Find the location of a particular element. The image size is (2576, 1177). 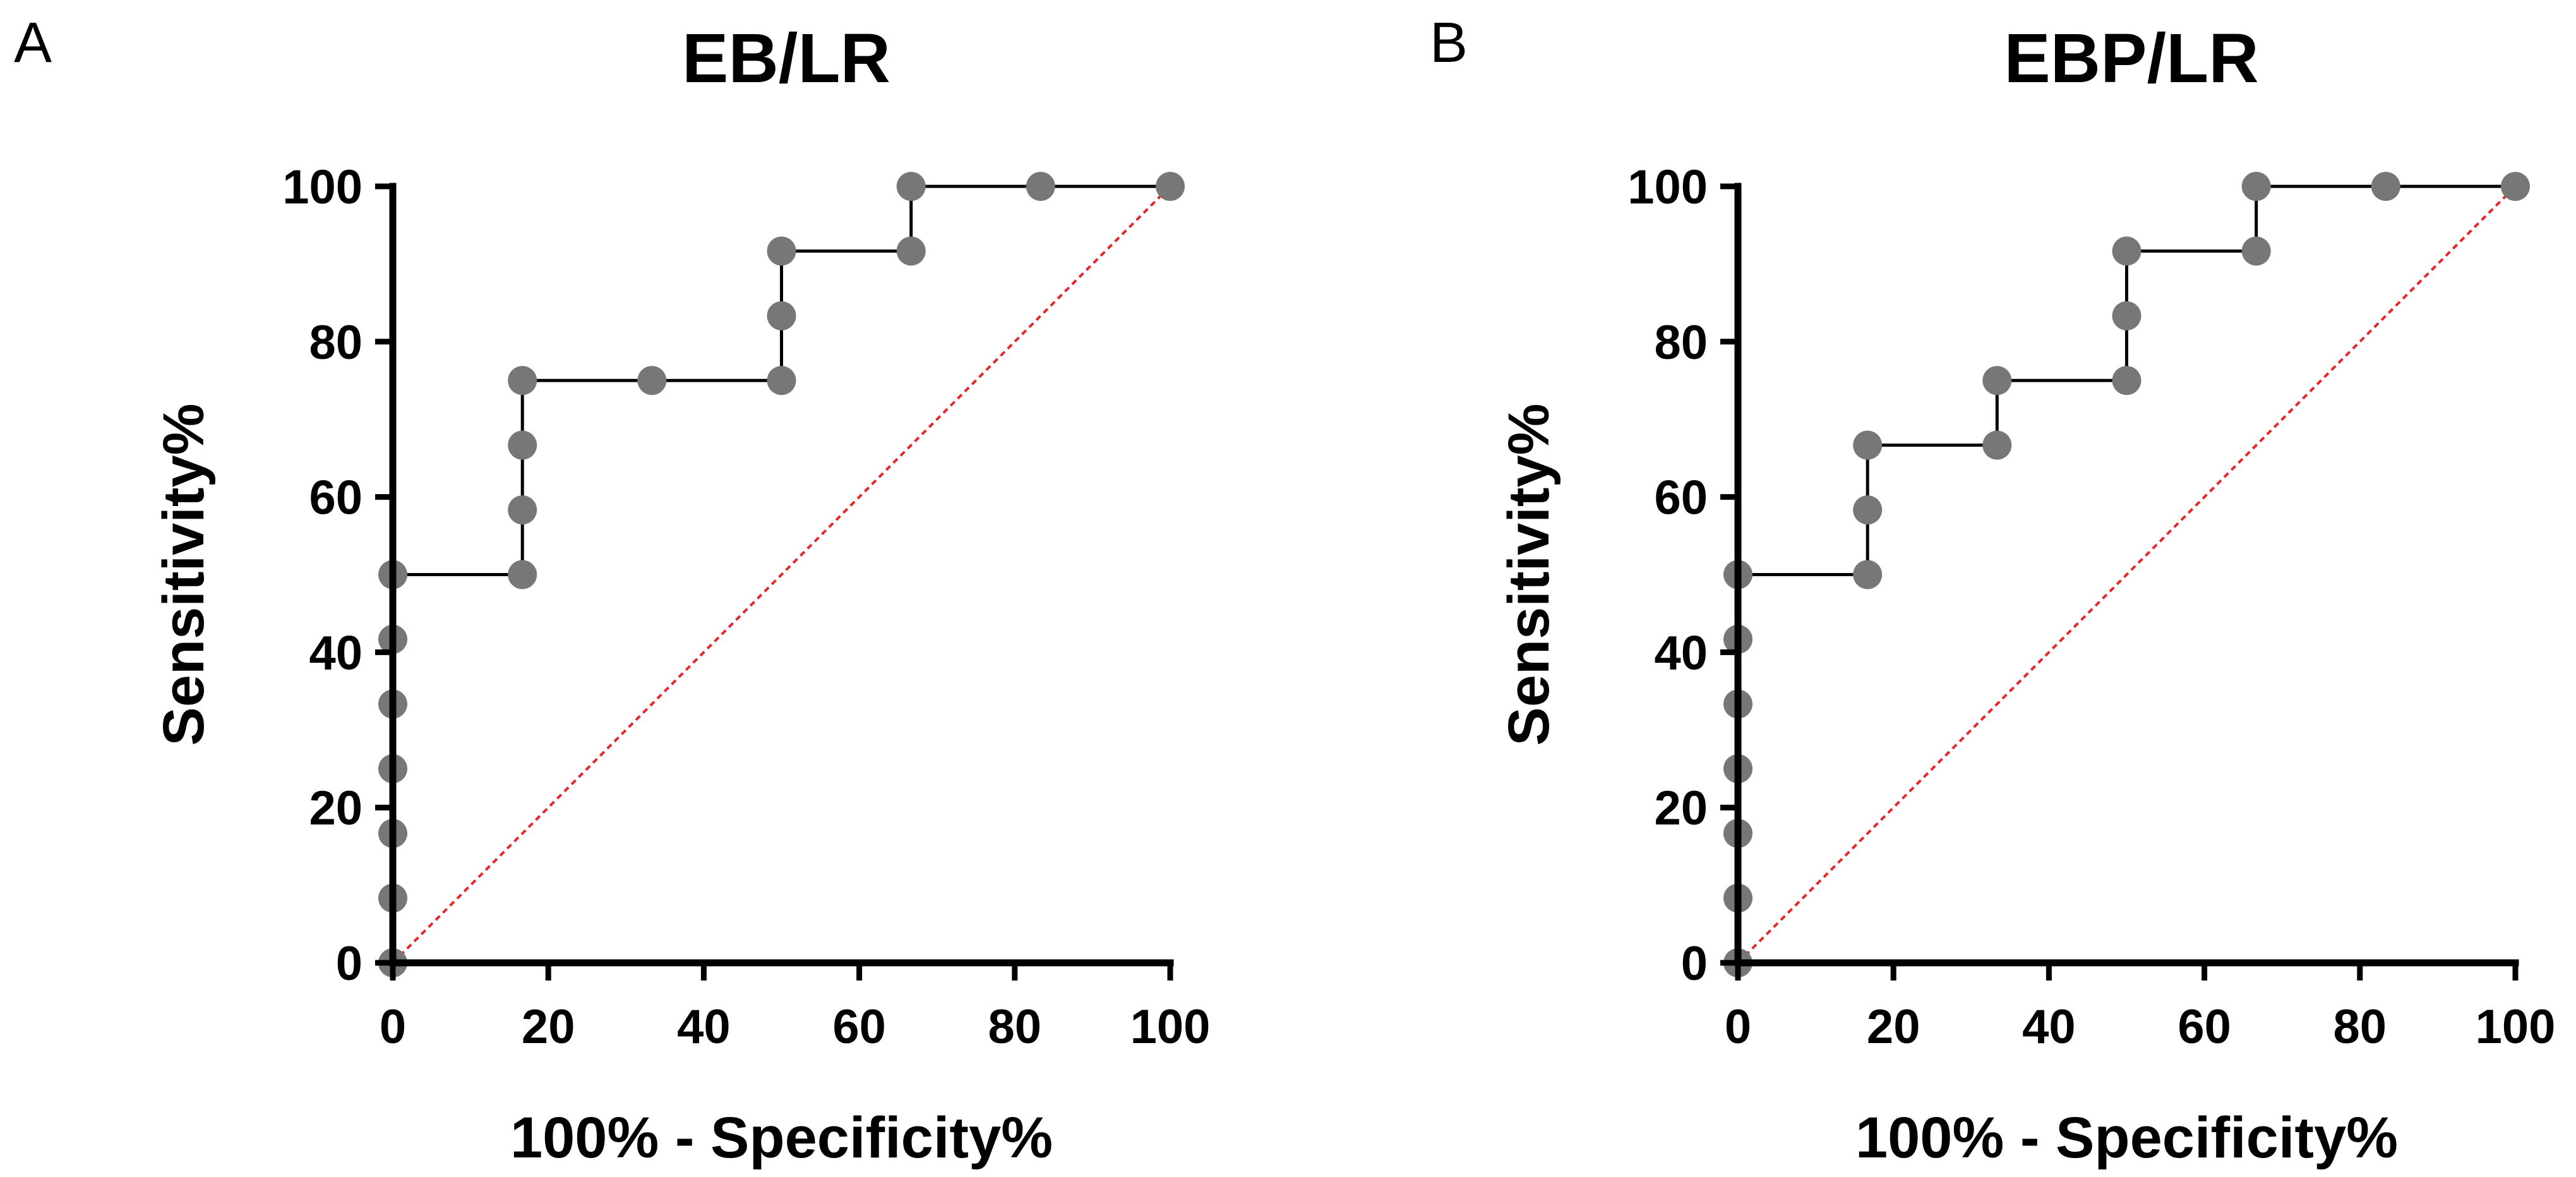

panel-letter: A is located at coordinates (33, 43).